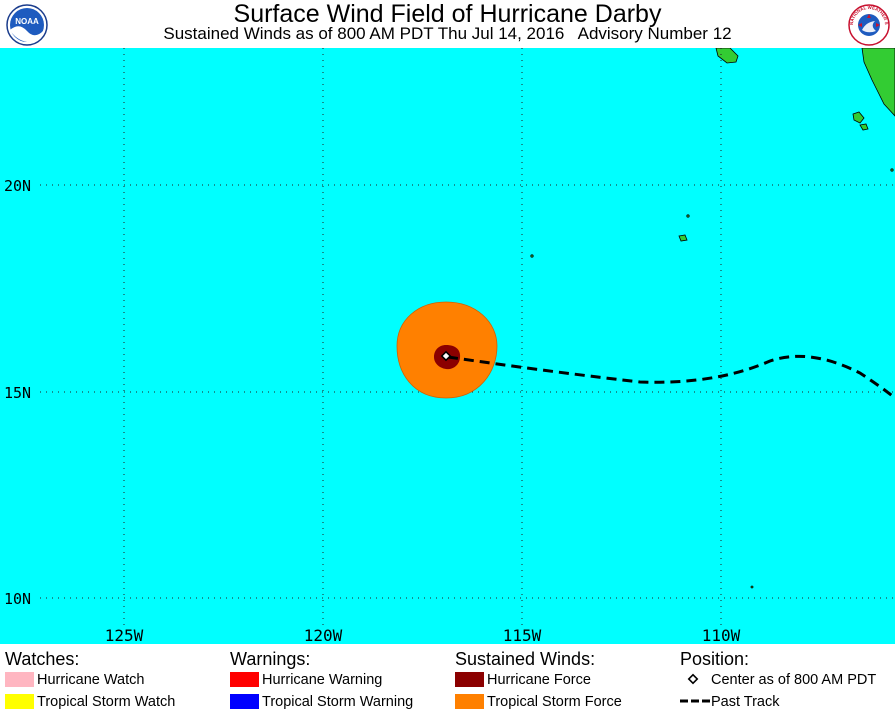  I want to click on baja-coast, so click(878, 82).